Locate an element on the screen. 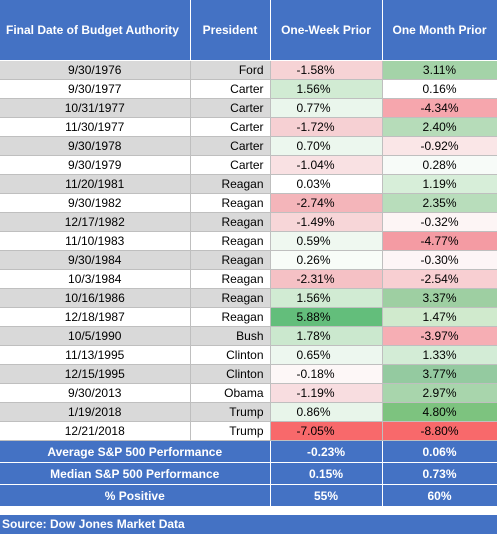  header-one-month-prior: One Month Prior is located at coordinates (439, 30).